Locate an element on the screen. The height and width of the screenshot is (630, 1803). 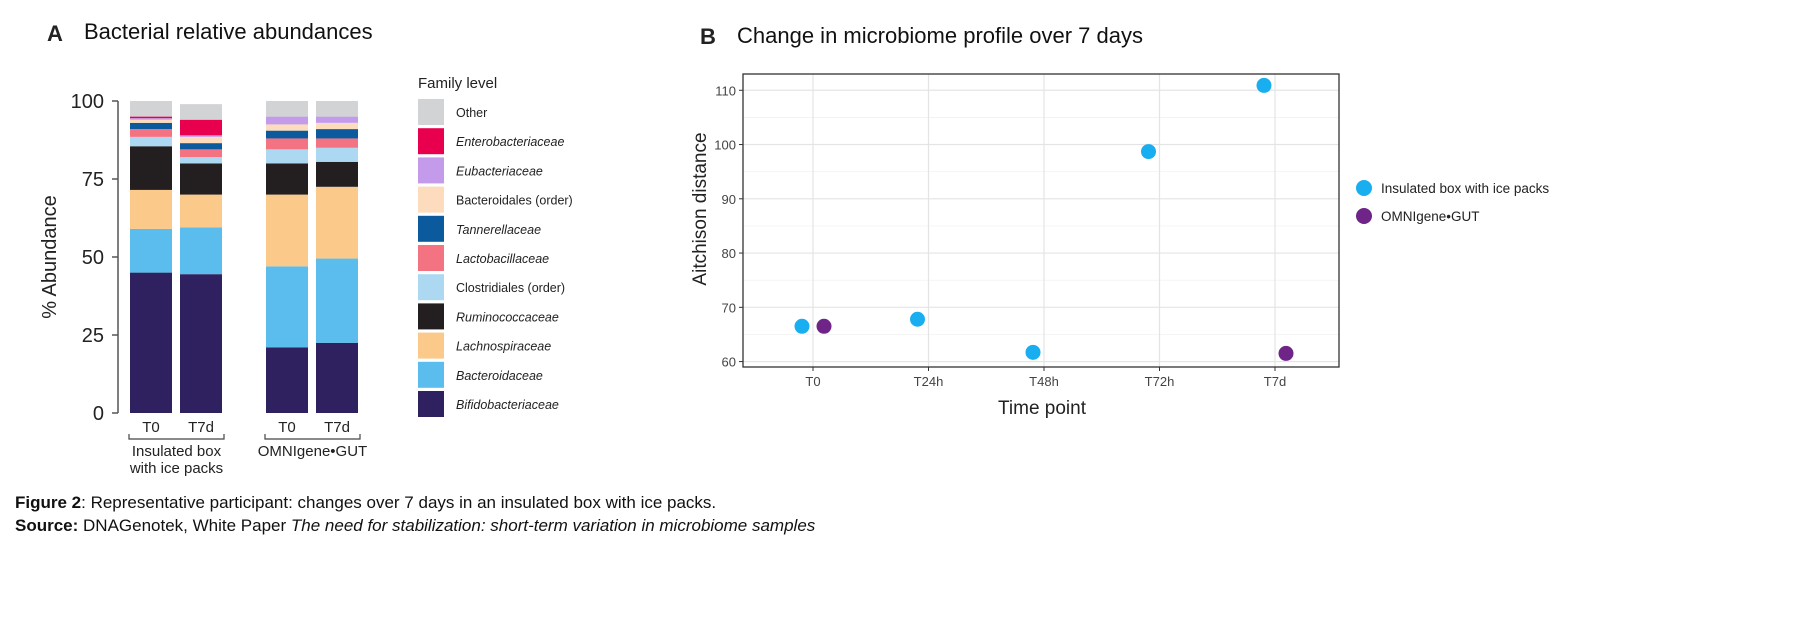
legend-label: Bacteroidales (order) is located at coordinates (514, 201).